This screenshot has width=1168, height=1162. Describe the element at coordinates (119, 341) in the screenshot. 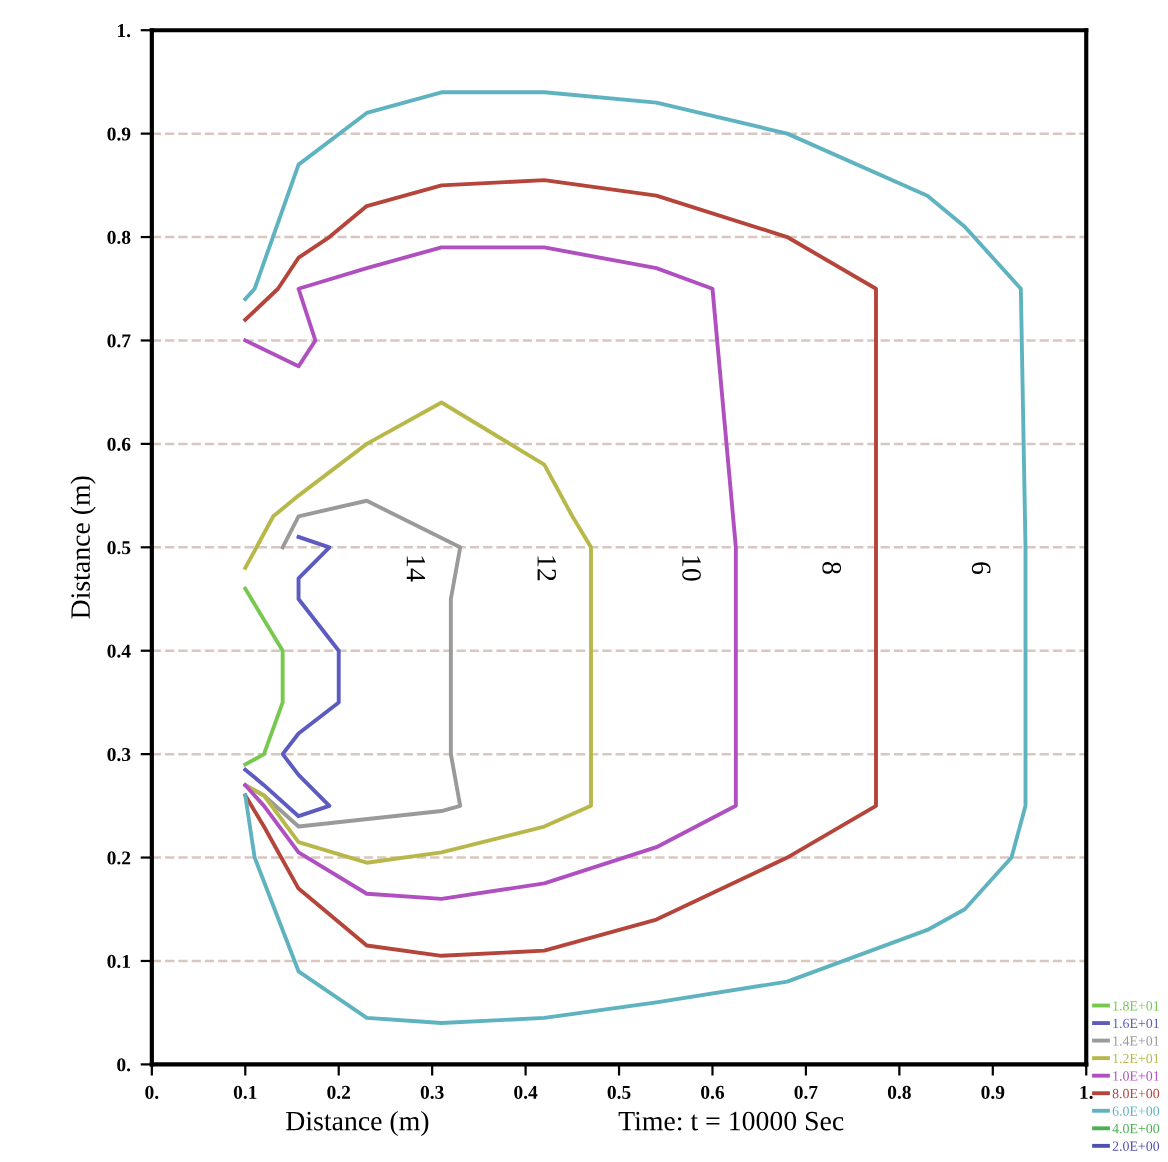

I see `y-tick-label: 0.7` at that location.